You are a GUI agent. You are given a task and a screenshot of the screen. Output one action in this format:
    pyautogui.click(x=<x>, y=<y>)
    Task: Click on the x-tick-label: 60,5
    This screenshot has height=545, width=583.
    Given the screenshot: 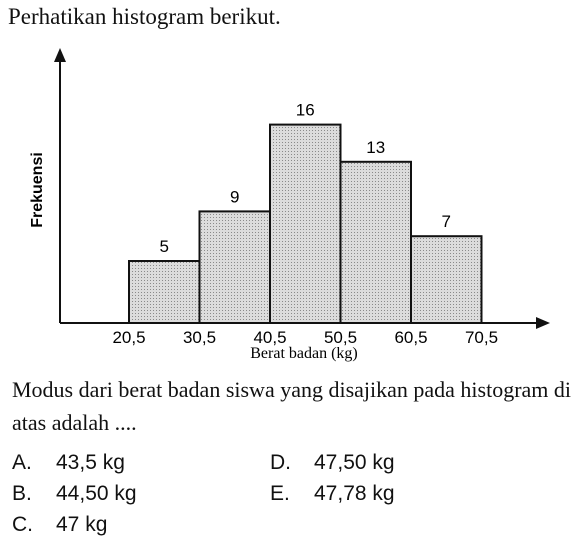 What is the action you would take?
    pyautogui.click(x=410, y=337)
    